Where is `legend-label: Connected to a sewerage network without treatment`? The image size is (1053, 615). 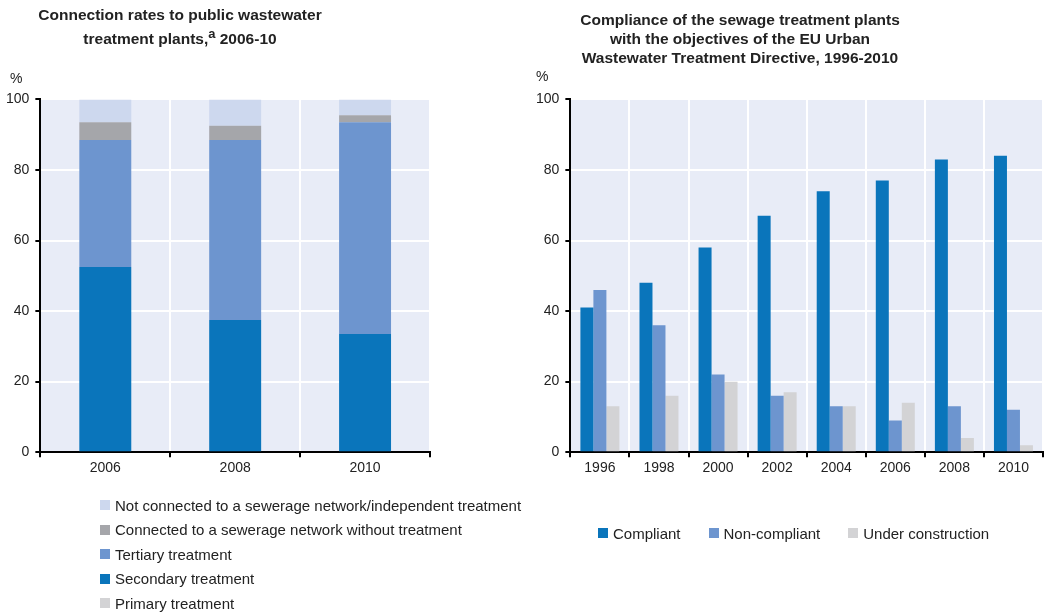
legend-label: Connected to a sewerage network without treatment is located at coordinates (288, 530).